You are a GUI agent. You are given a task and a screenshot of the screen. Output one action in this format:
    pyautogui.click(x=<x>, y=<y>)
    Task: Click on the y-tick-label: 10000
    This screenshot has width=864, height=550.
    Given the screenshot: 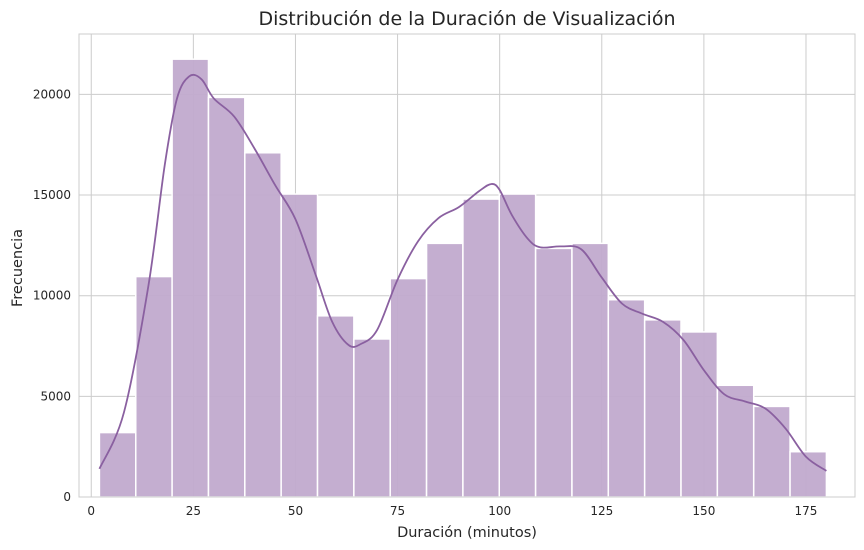 What is the action you would take?
    pyautogui.click(x=52, y=296)
    